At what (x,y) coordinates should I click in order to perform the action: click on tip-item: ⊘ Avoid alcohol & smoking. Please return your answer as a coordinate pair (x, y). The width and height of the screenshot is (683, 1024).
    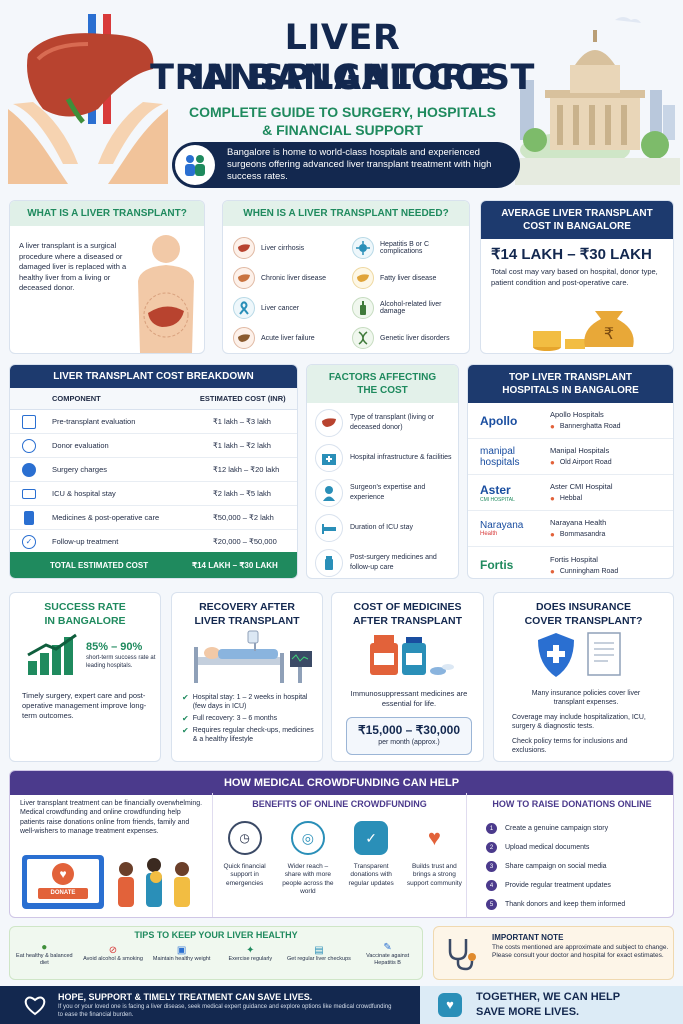
    Looking at the image, I should click on (113, 954).